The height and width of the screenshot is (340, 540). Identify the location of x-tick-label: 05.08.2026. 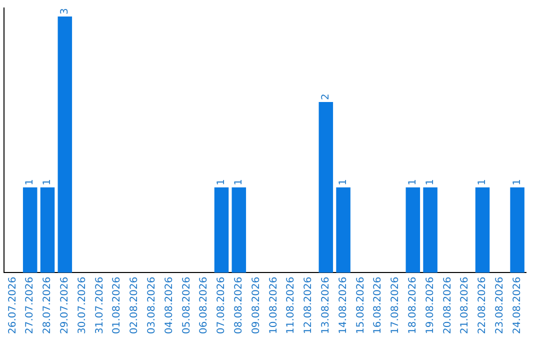
(186, 305).